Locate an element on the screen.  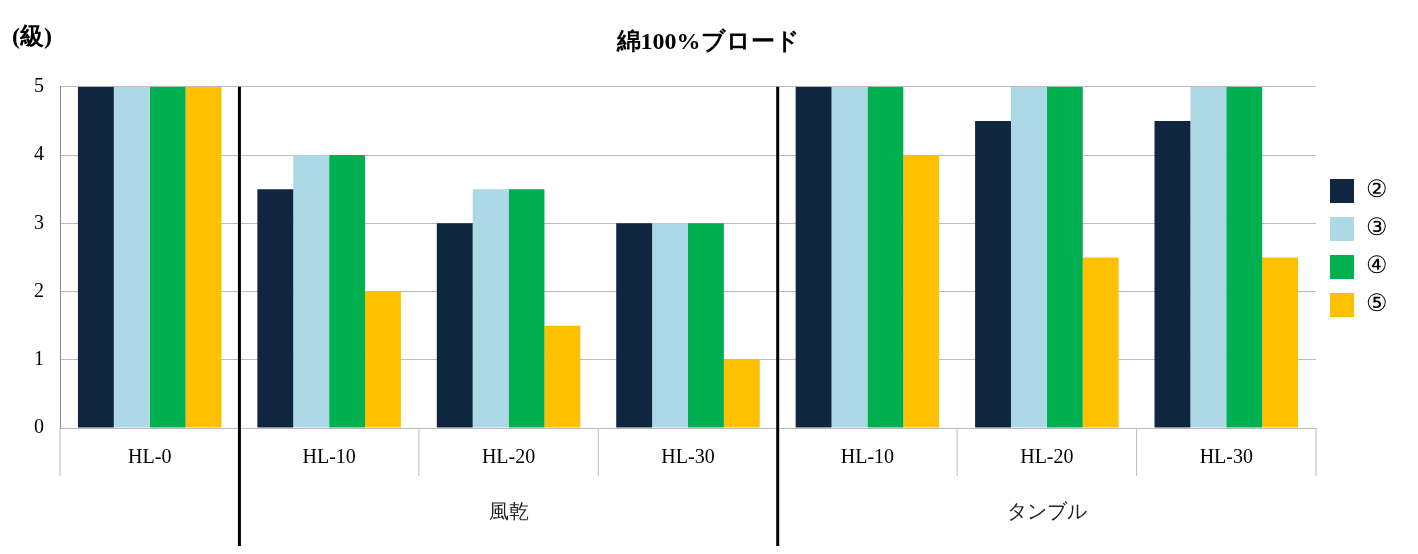
y-tick-label: 3 is located at coordinates (39, 221).